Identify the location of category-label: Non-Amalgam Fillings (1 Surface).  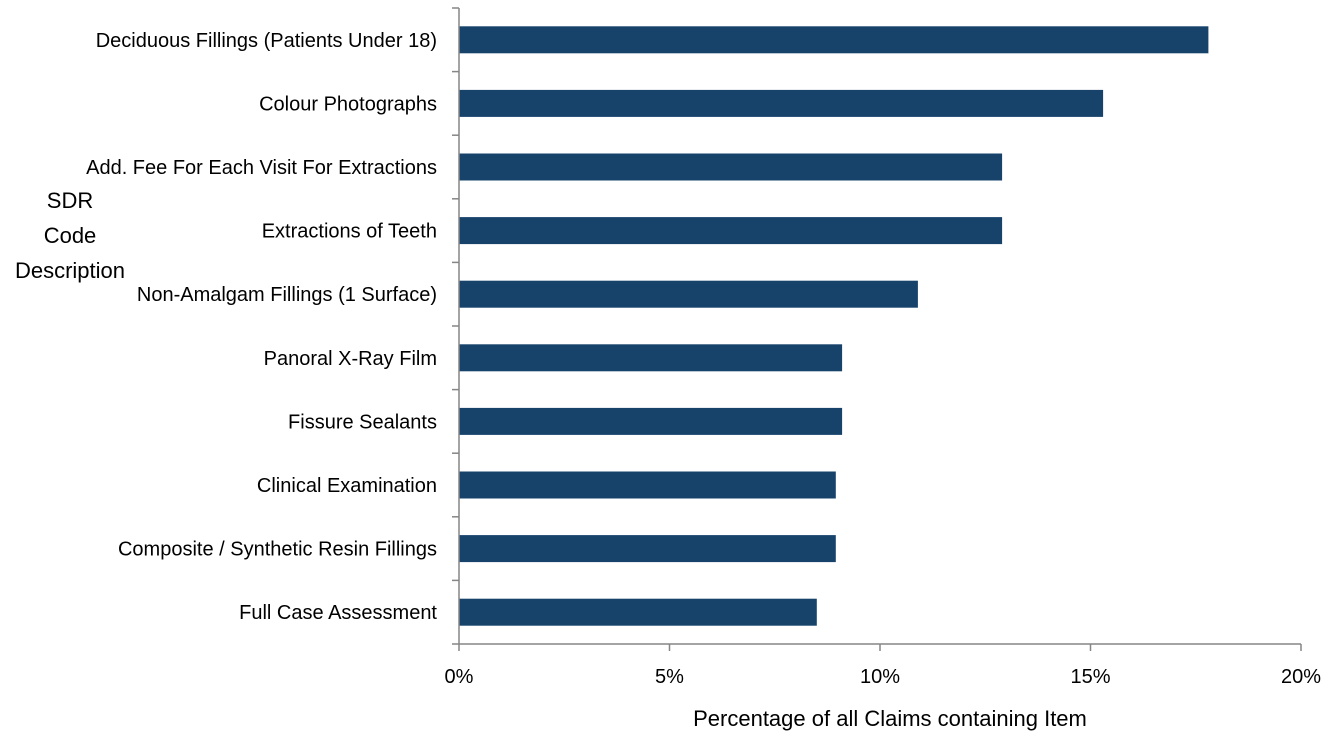
(287, 295).